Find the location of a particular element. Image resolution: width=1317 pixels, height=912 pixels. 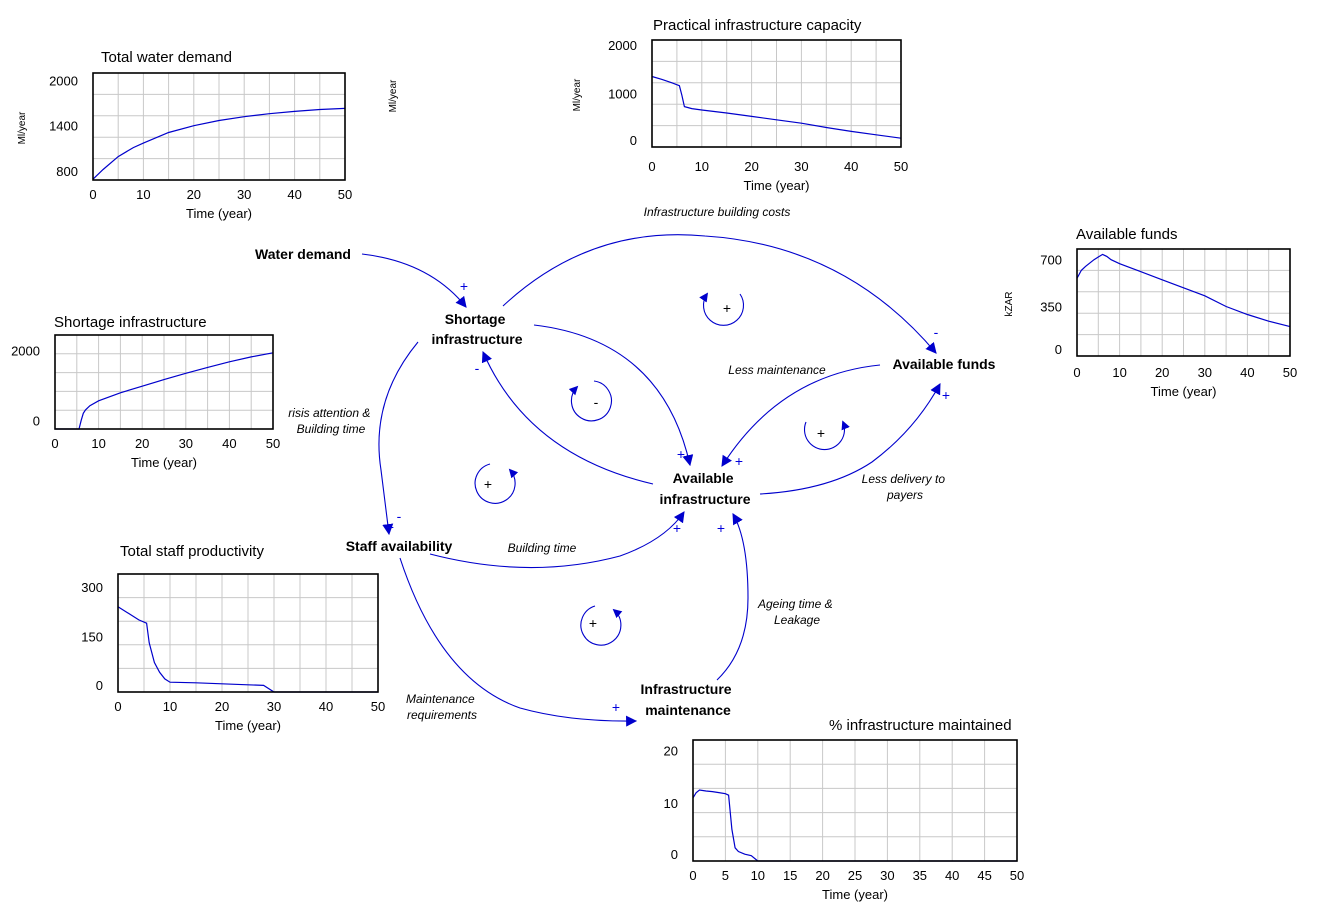

x-tick-label: 5 is located at coordinates (725, 875).